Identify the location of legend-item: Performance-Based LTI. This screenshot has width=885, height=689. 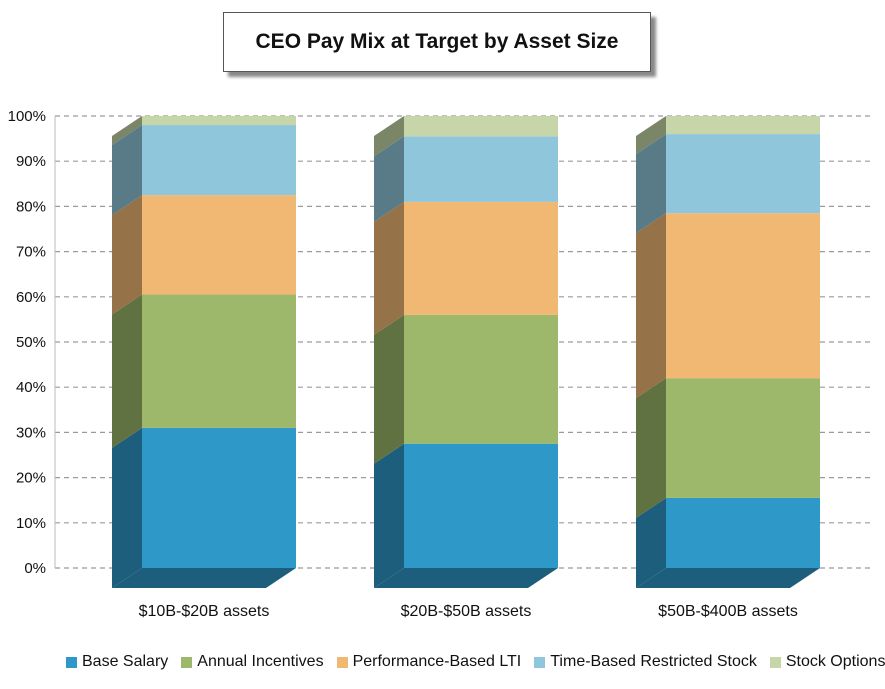
(429, 662).